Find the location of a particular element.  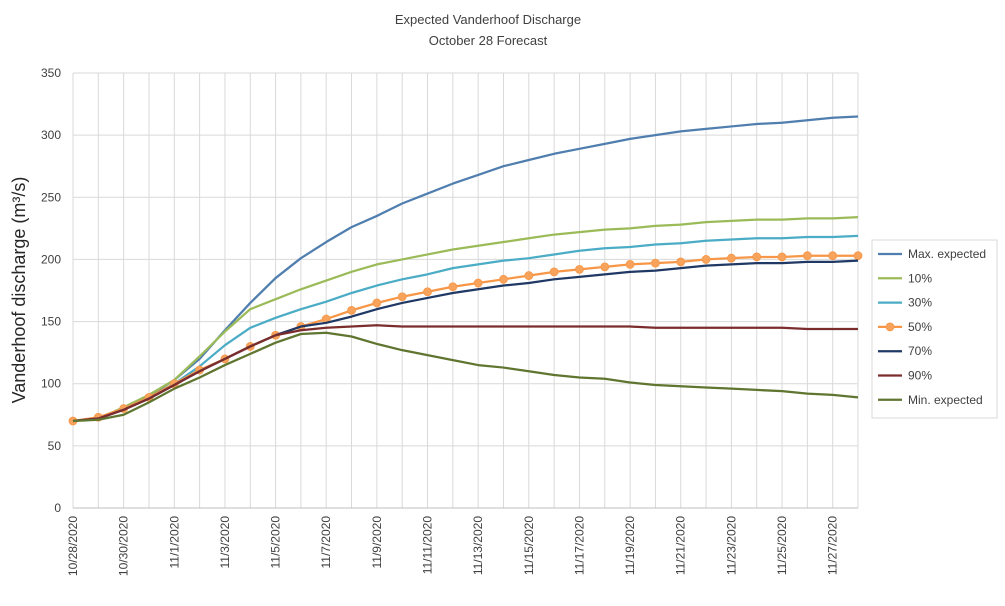

y-tick-label: 350 is located at coordinates (51, 73).